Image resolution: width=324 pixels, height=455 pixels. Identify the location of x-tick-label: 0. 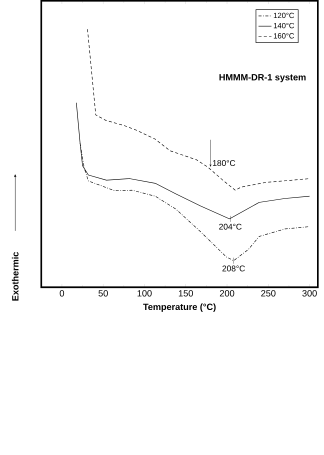
(62, 293).